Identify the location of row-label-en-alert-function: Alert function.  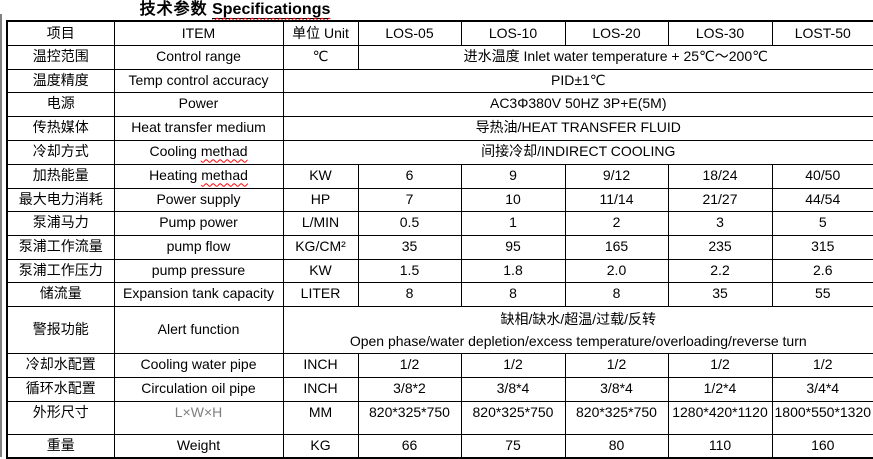
(198, 329).